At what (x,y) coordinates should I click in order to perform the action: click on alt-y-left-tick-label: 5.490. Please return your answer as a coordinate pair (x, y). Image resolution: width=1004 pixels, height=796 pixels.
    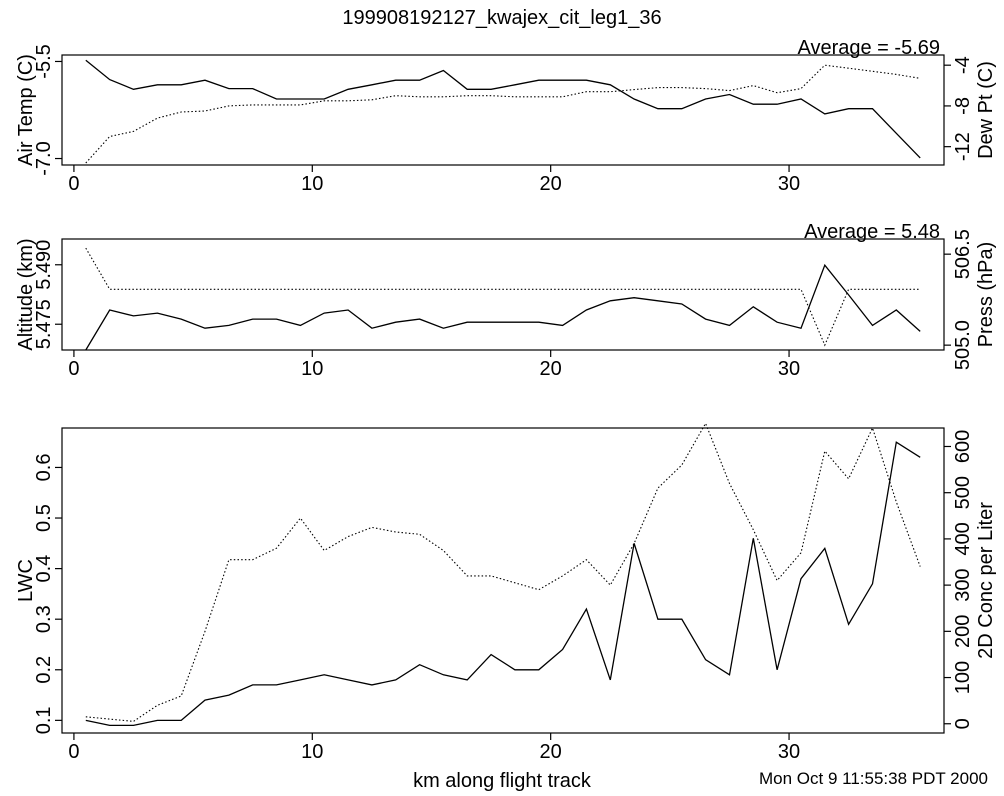
    Looking at the image, I should click on (44, 265).